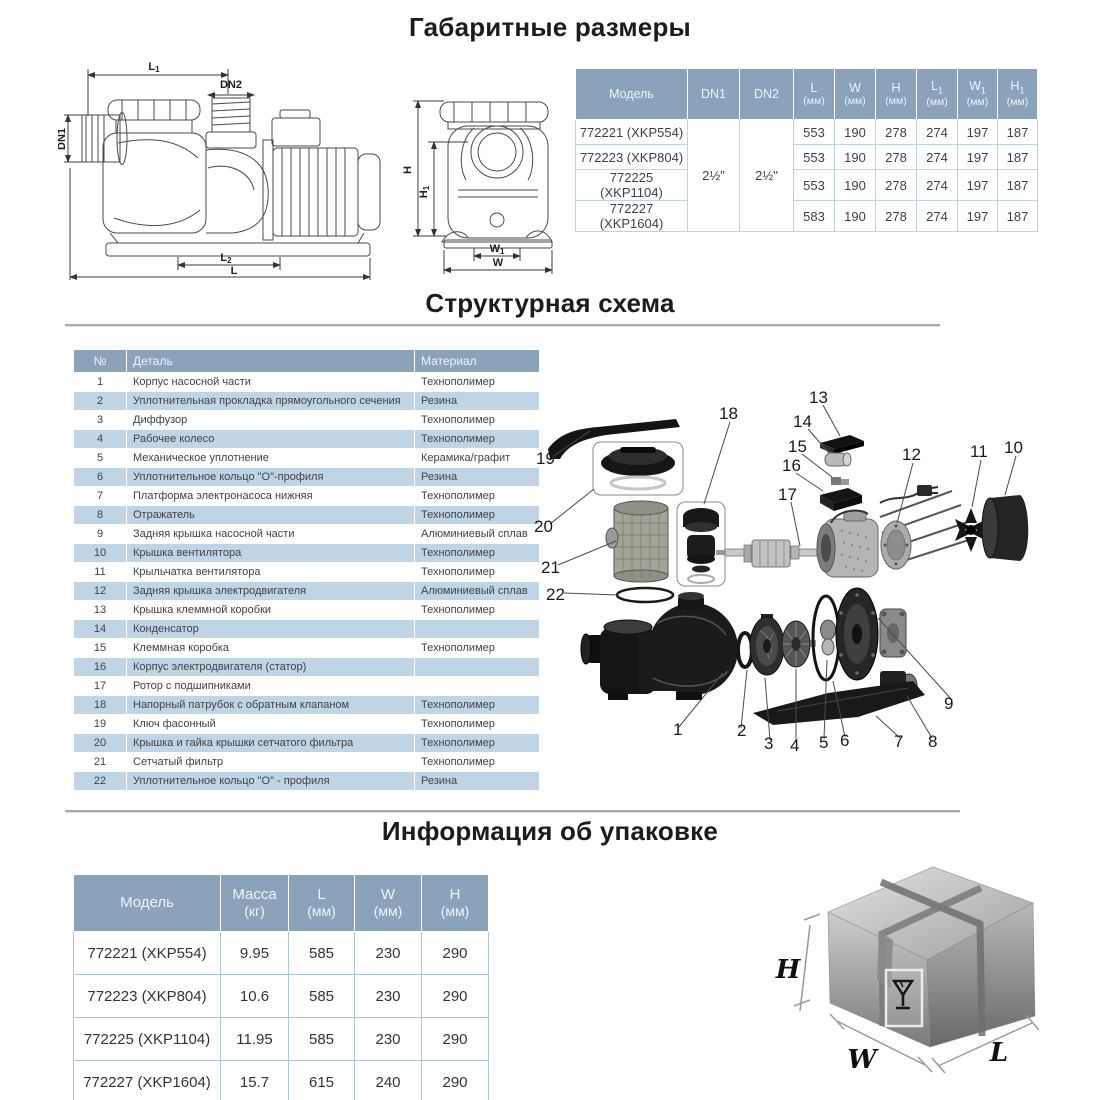  Describe the element at coordinates (281, 1039) in the screenshot. I see `packaging-table-row: 772225 (XKP1104) 11.95 585 230 290` at that location.